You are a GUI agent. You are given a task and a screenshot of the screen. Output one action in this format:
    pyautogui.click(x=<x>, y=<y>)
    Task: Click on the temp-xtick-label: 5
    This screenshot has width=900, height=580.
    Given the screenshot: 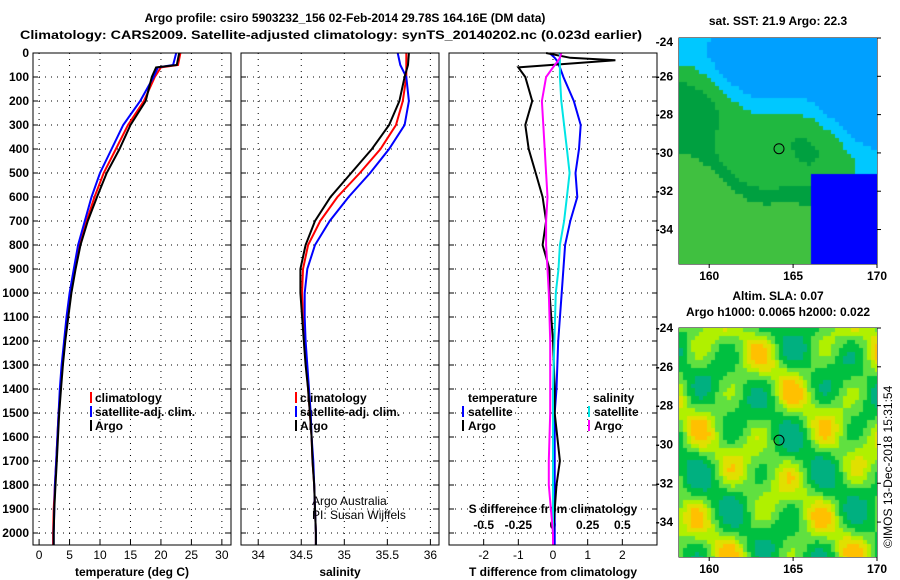 What is the action you would take?
    pyautogui.click(x=69, y=555)
    